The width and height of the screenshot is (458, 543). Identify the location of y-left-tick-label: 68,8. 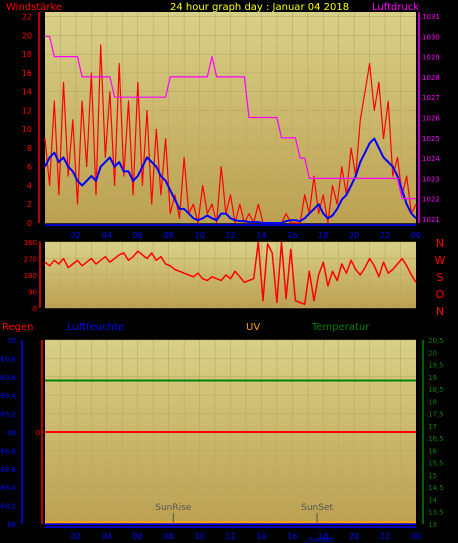
(8, 451).